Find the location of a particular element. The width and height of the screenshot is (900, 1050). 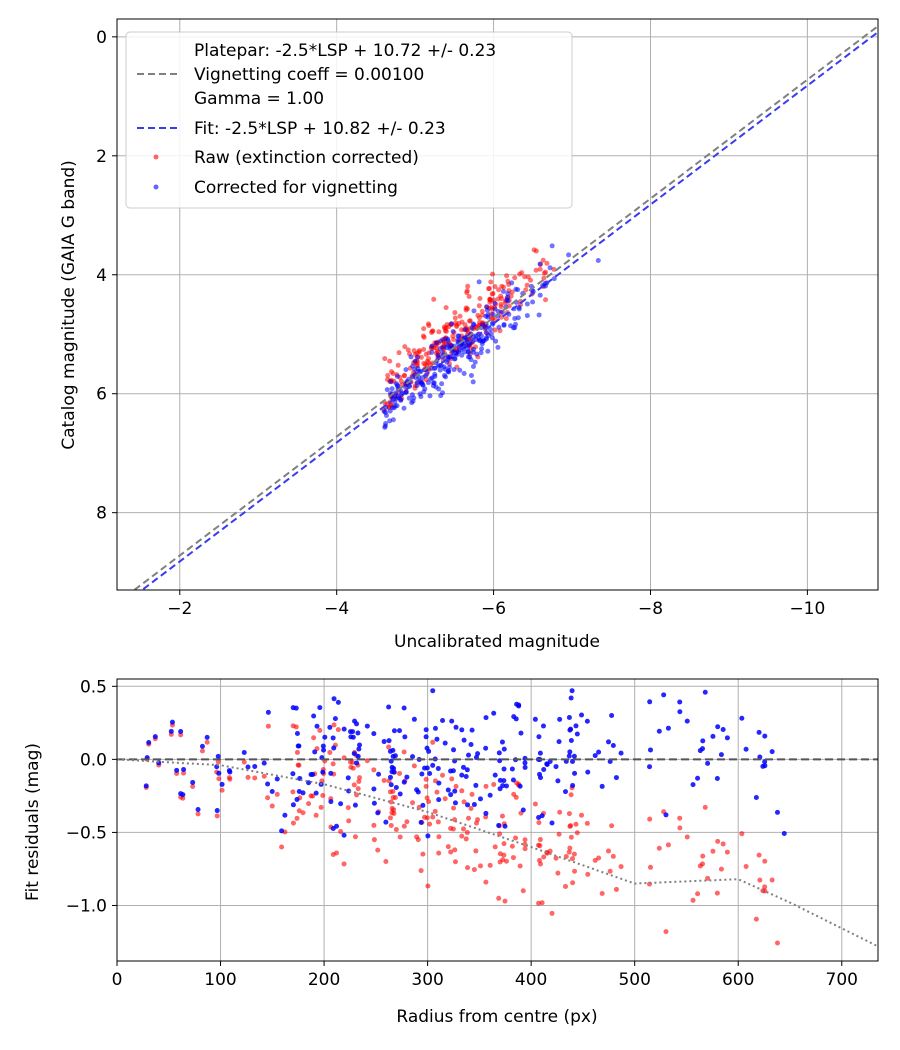

legend-box is located at coordinates (349, 120).